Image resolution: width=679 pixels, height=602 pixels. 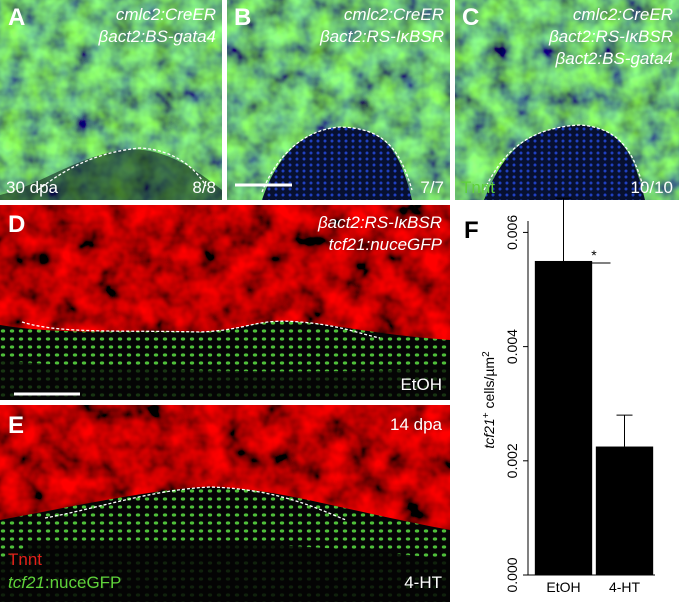 I want to click on panel-a: A cmlc2:CreER βact2:BS-gata4 30 dpa 8/8, so click(x=111, y=100).